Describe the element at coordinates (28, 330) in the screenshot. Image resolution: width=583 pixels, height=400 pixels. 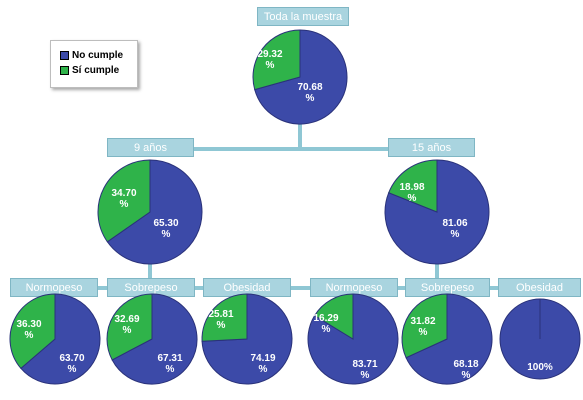
I see `value-label-si-cumple: 36.30%` at that location.